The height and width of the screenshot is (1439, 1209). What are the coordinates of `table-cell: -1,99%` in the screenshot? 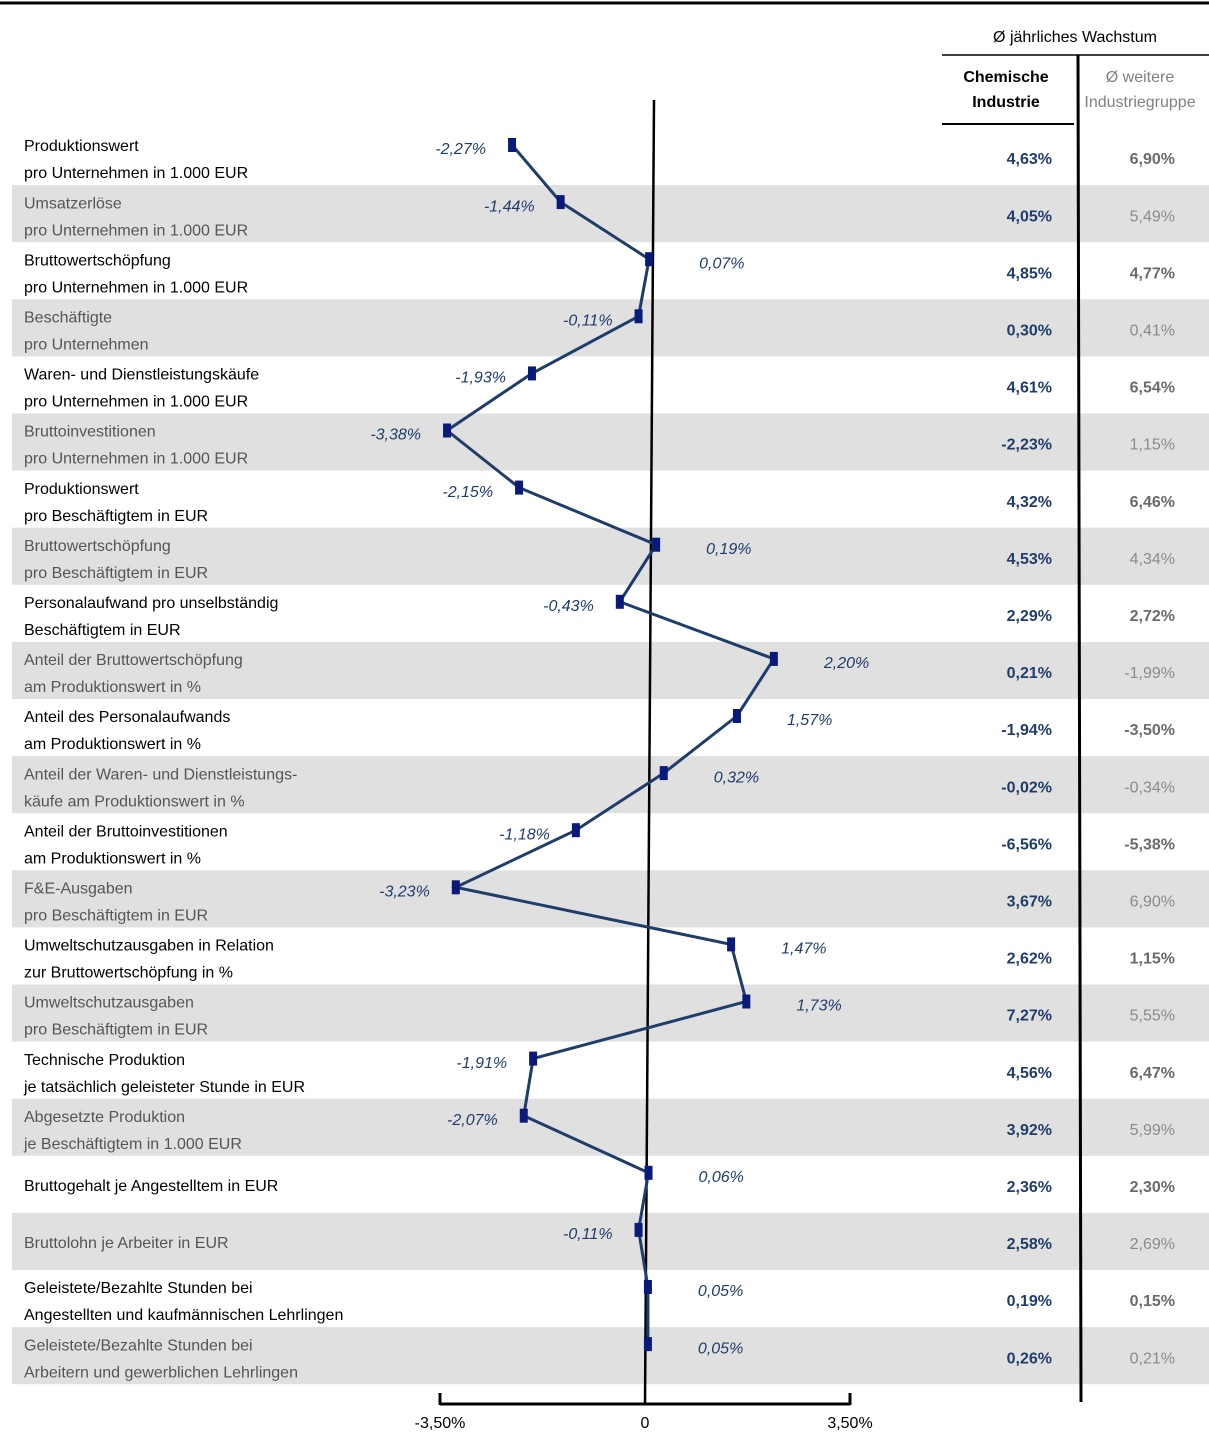 It's located at (1149, 673).